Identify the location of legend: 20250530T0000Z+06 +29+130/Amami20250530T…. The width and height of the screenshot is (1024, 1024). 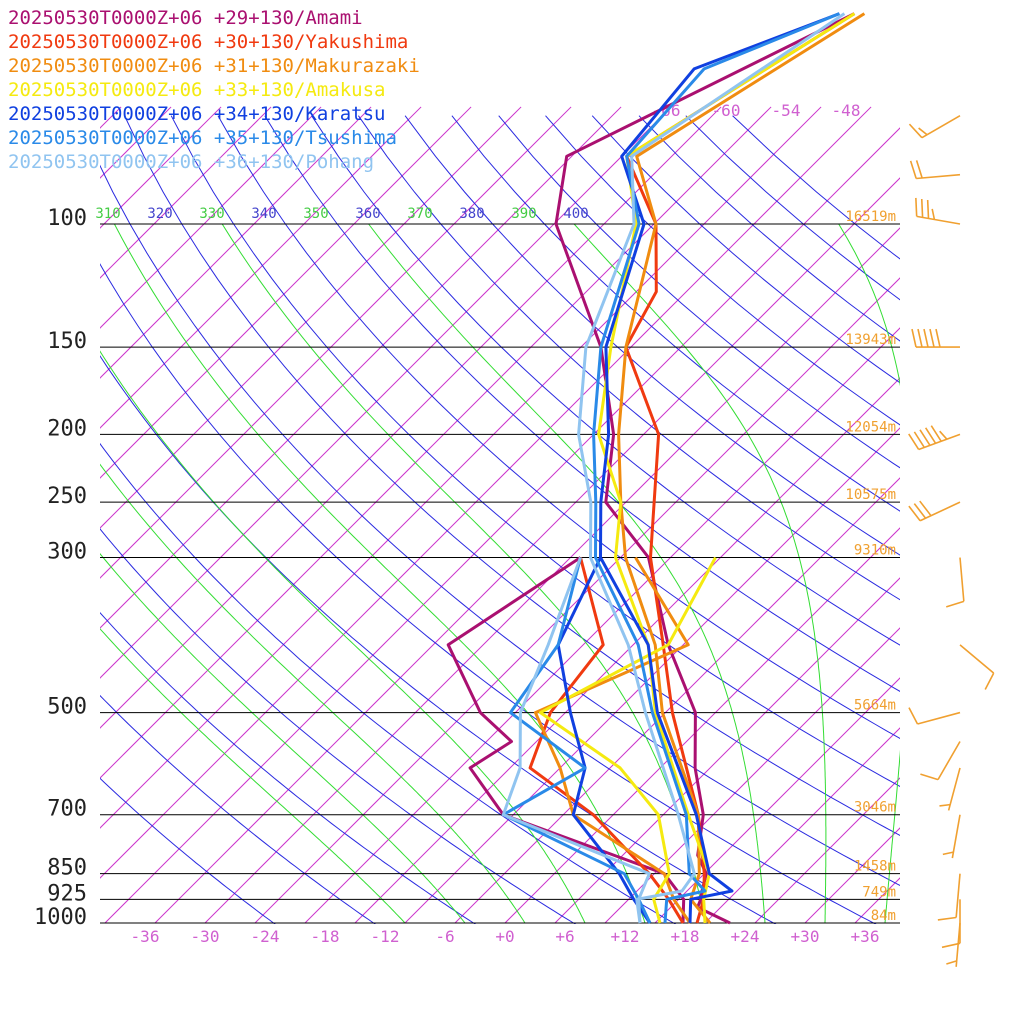
(214, 90).